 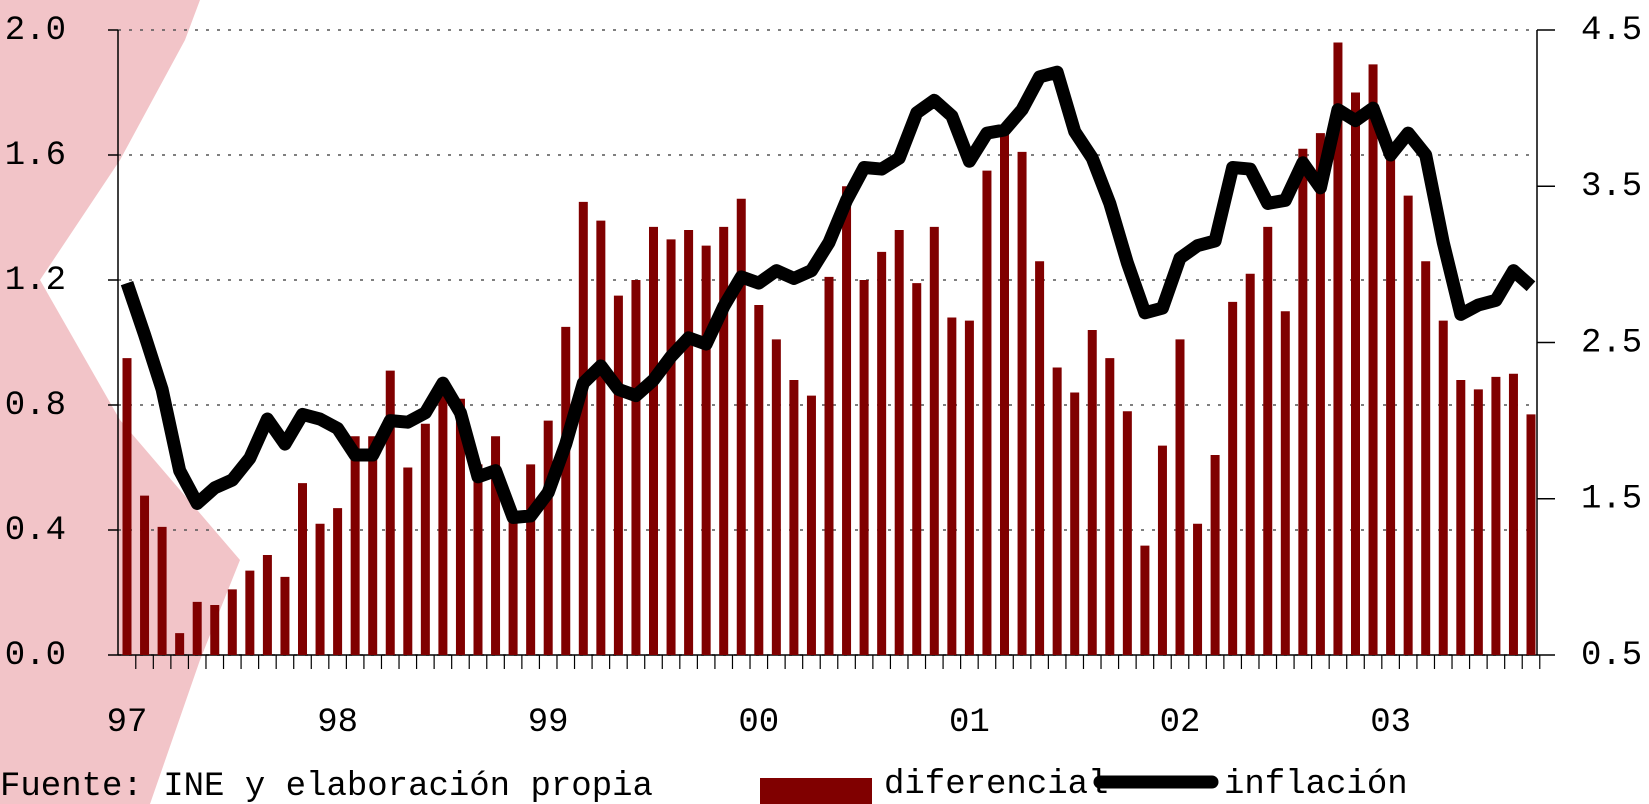 I want to click on y2-tick-label: 4.5, so click(x=1611, y=31).